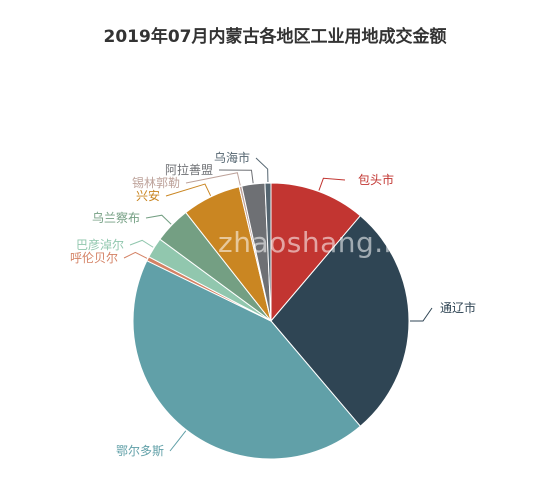 The image size is (550, 490). I want to click on chart-title: 2019年07月内蒙古各地区工业用地成交金额, so click(275, 37).